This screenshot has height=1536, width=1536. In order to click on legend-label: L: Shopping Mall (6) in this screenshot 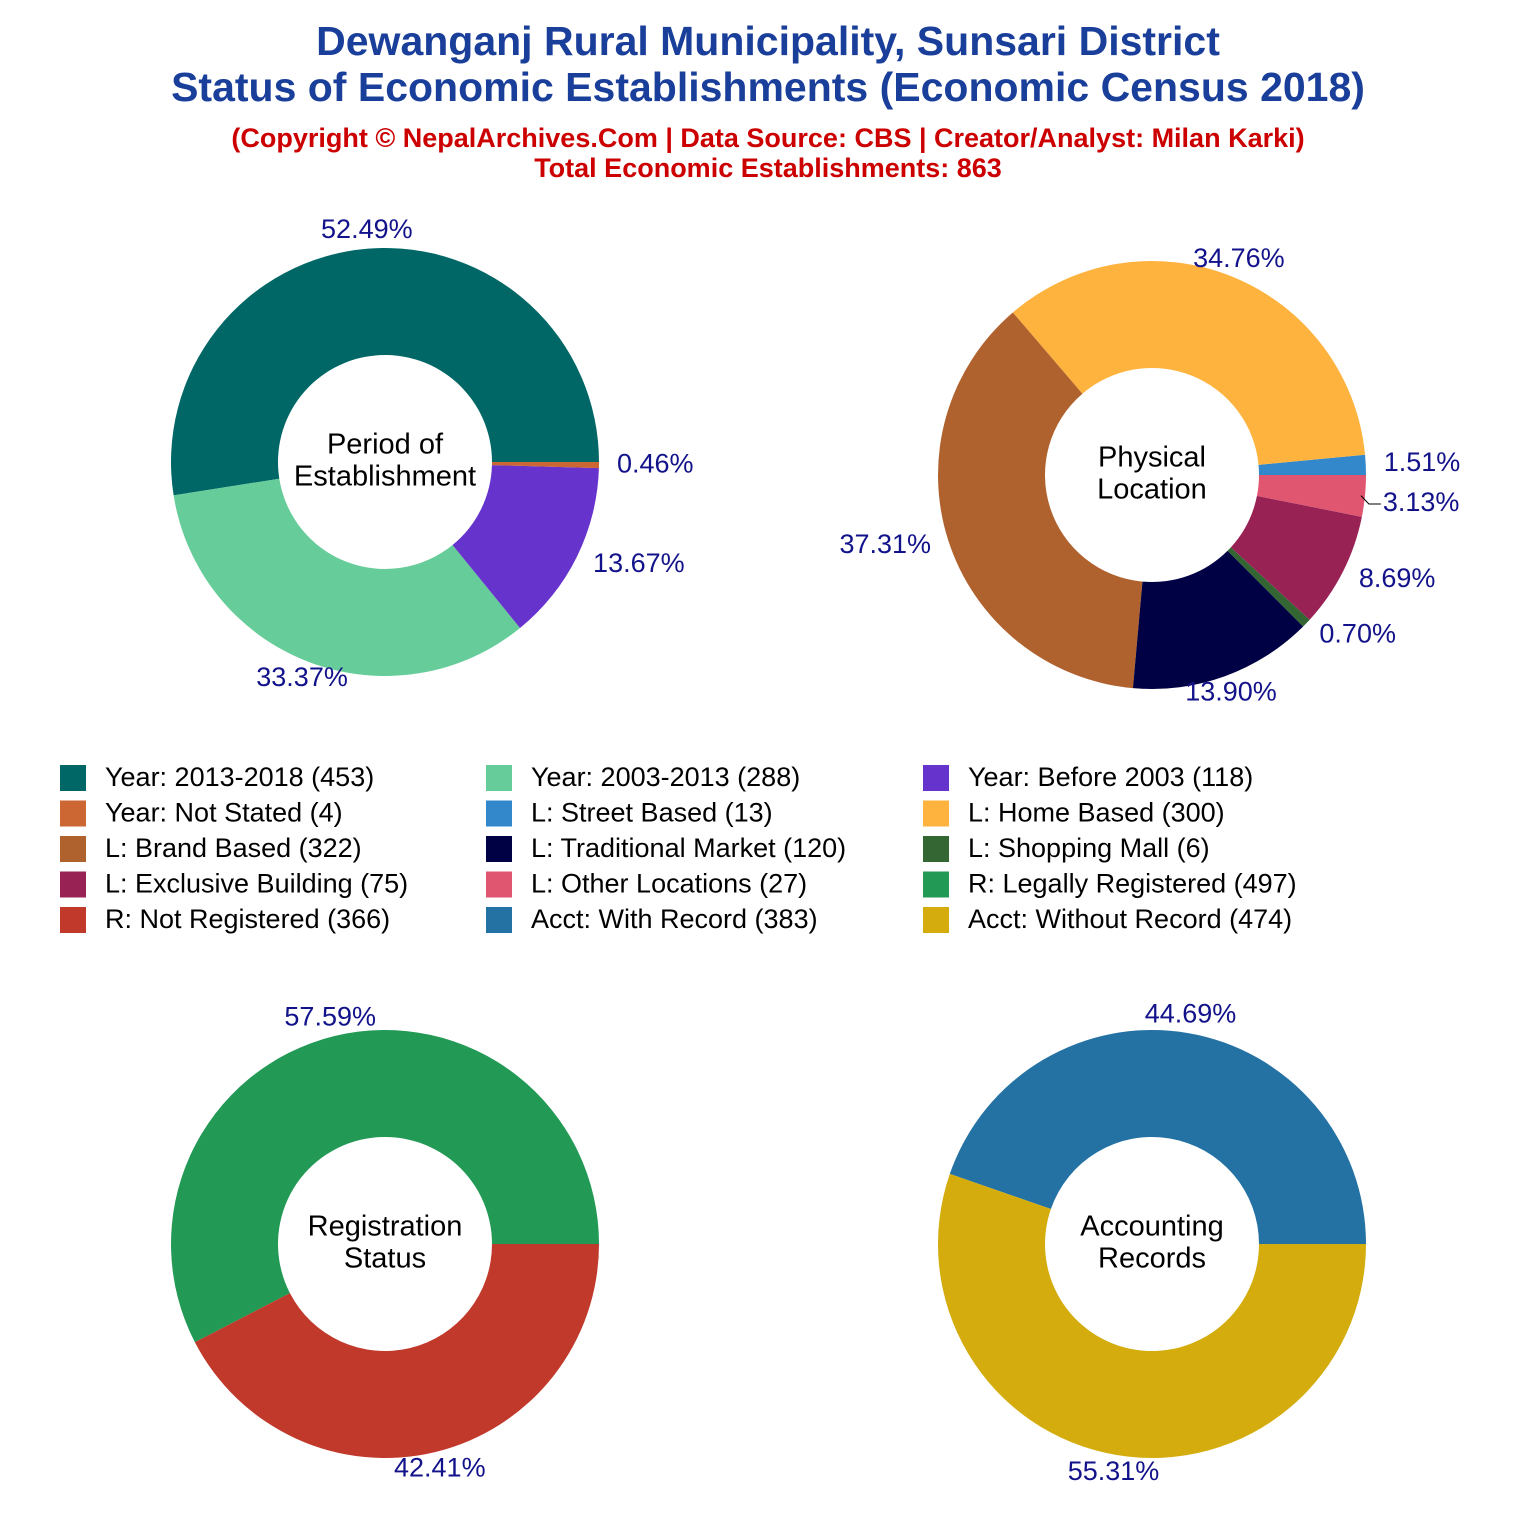, I will do `click(1089, 848)`.